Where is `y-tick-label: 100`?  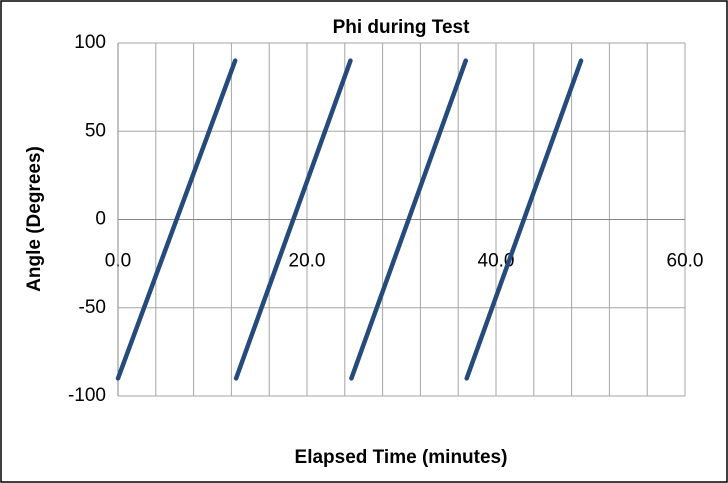 y-tick-label: 100 is located at coordinates (90, 42).